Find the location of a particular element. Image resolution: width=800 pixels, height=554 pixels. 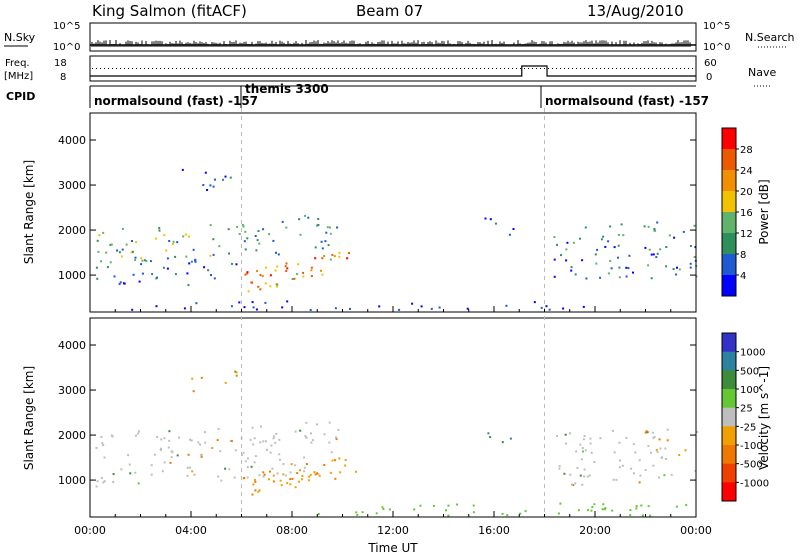

colorbar-tick-label: -100 is located at coordinates (751, 446).